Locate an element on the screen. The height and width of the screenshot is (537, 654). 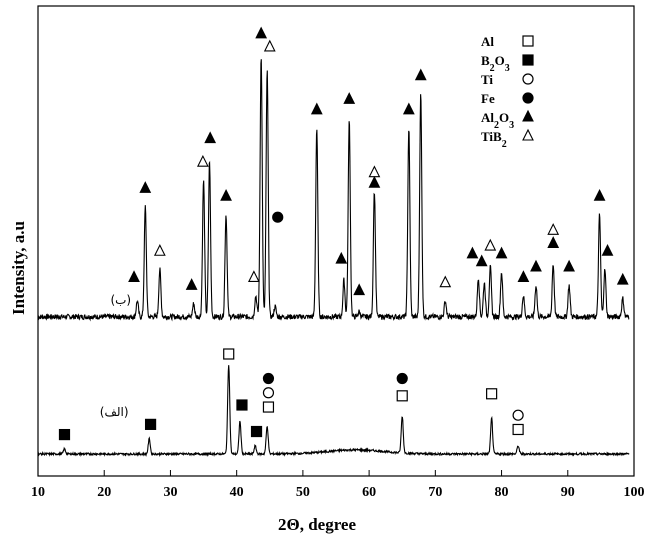
legend-label: Al is located at coordinates (487, 41).